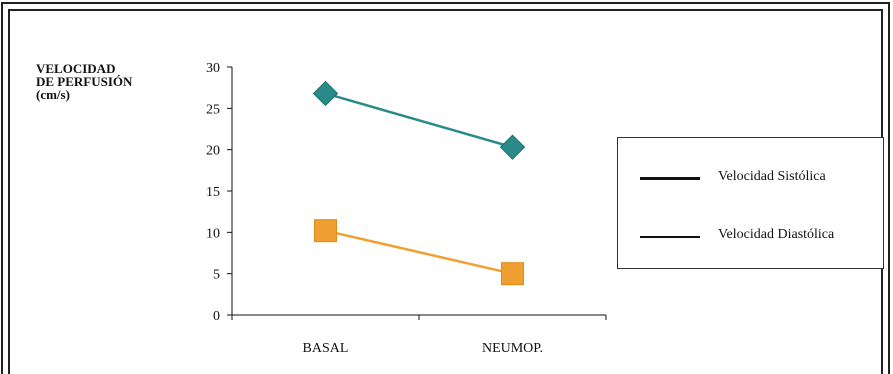  I want to click on legend-item-diastolica: Velocidad Diastólica, so click(758, 236).